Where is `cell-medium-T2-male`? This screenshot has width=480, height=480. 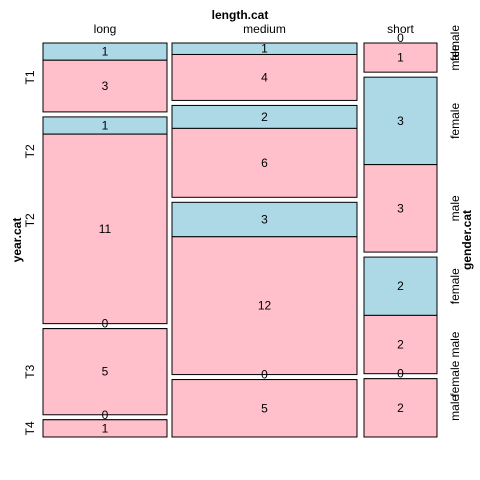 cell-medium-T2-male is located at coordinates (264, 162).